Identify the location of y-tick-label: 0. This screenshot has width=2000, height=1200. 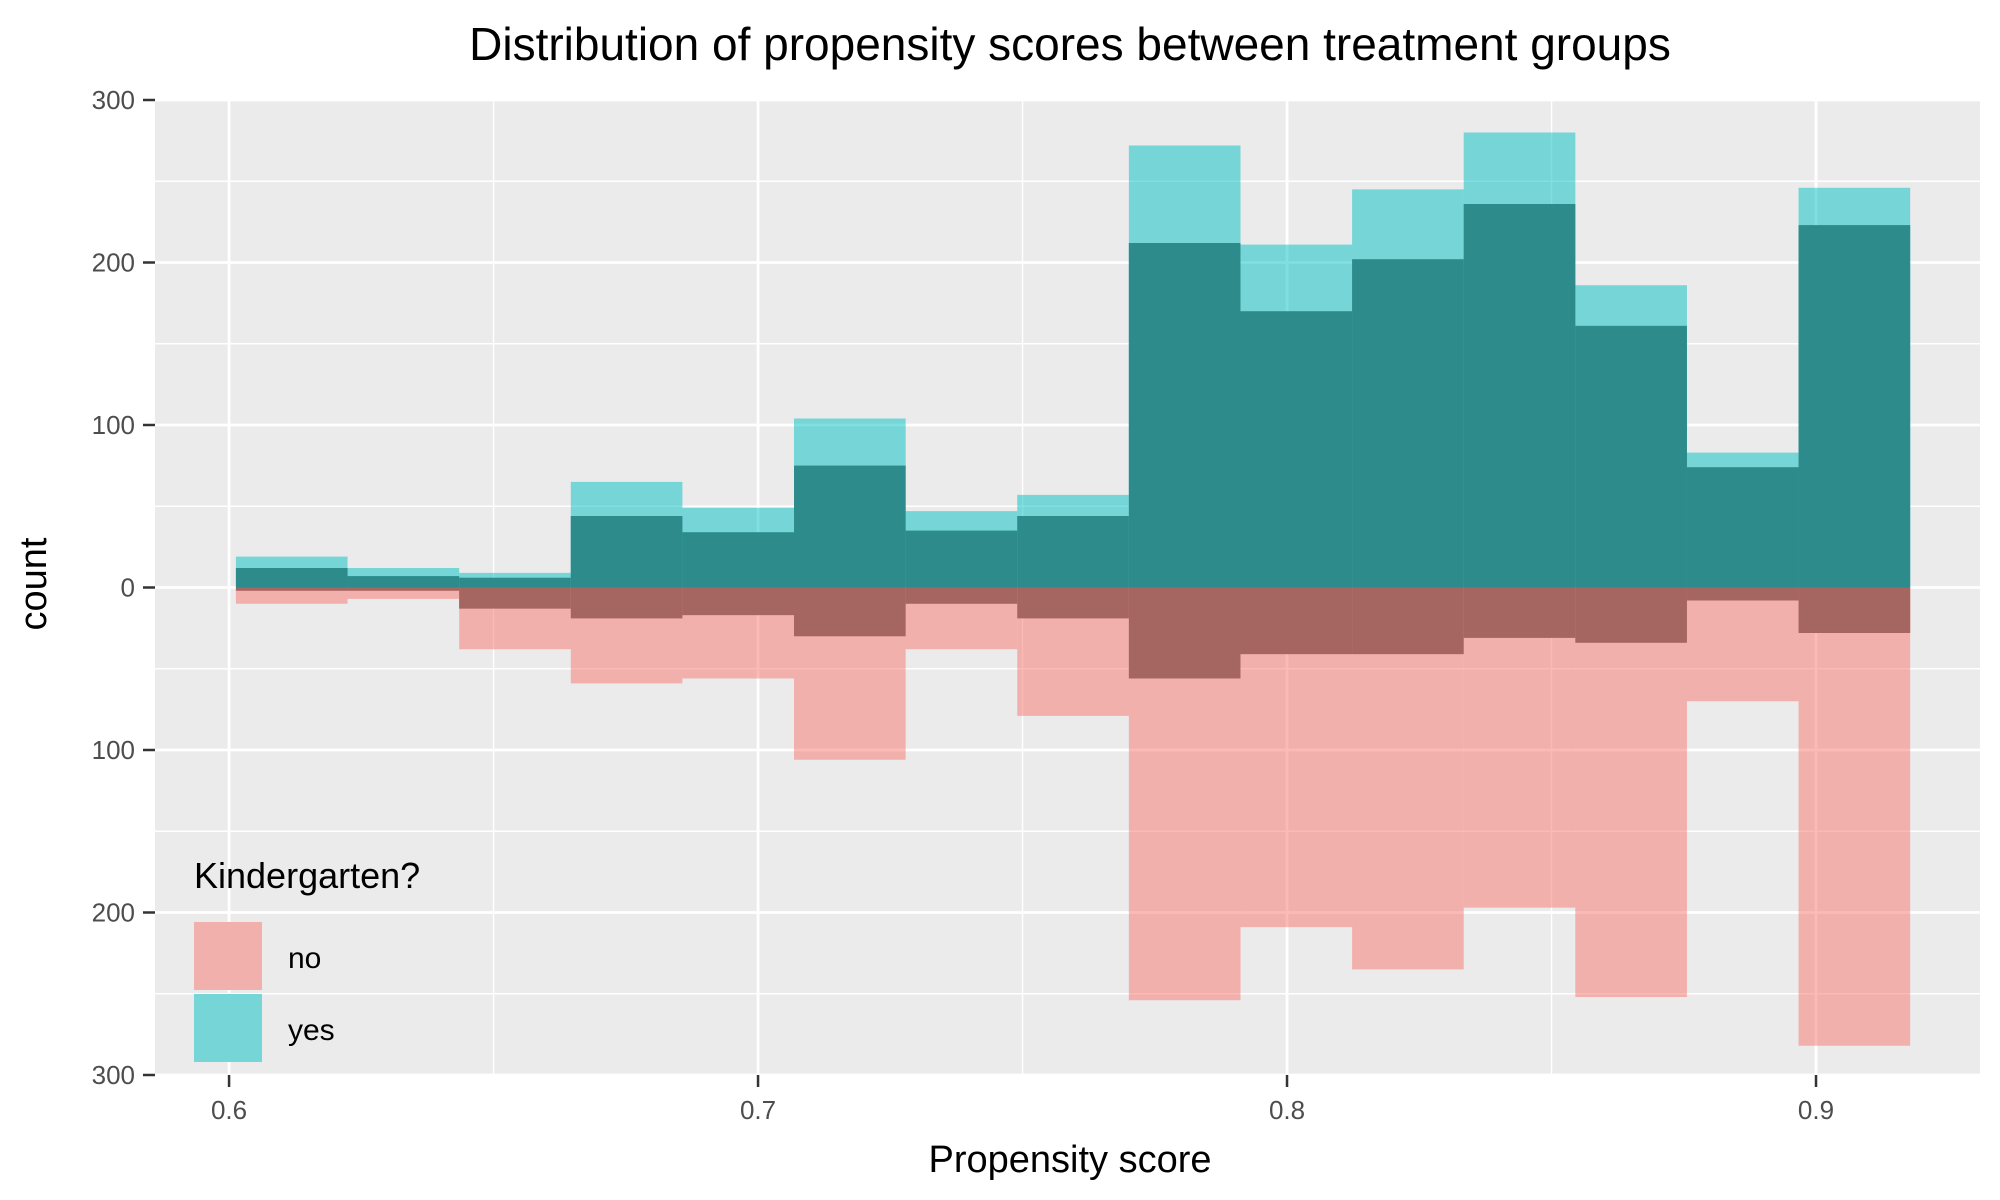
(128, 588).